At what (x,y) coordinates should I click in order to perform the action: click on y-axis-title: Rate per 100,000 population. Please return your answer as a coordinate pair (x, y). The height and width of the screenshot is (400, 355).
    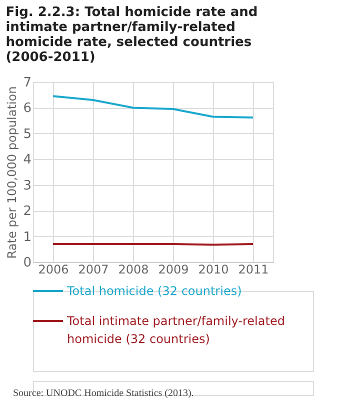
    Looking at the image, I should click on (12, 172).